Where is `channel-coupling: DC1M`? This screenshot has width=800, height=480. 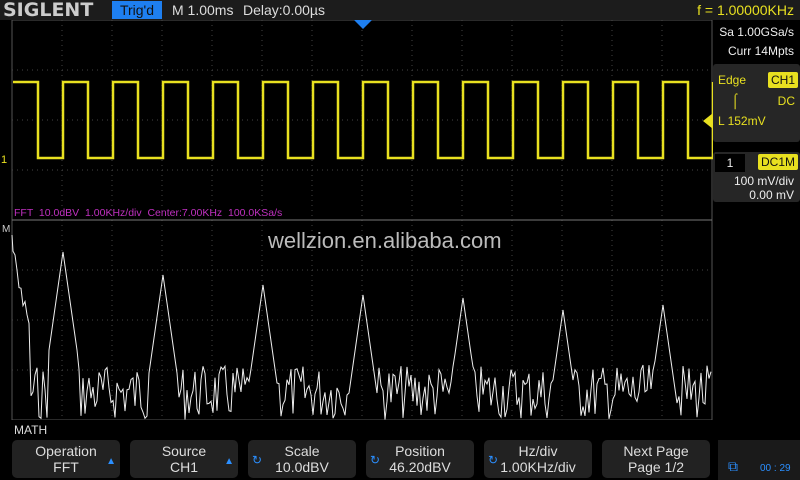
channel-coupling: DC1M is located at coordinates (777, 162).